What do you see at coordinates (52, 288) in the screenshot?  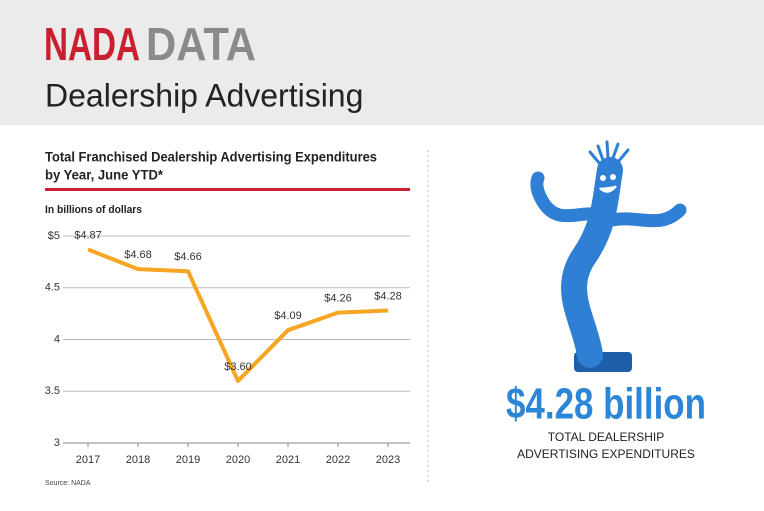 I see `y-tick-label: 4.5` at bounding box center [52, 288].